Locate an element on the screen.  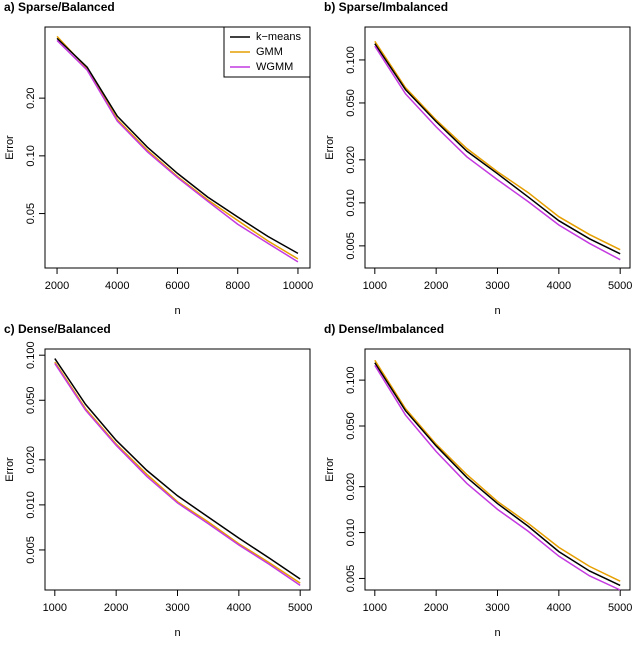
x-tick-label: 10000 is located at coordinates (298, 286).